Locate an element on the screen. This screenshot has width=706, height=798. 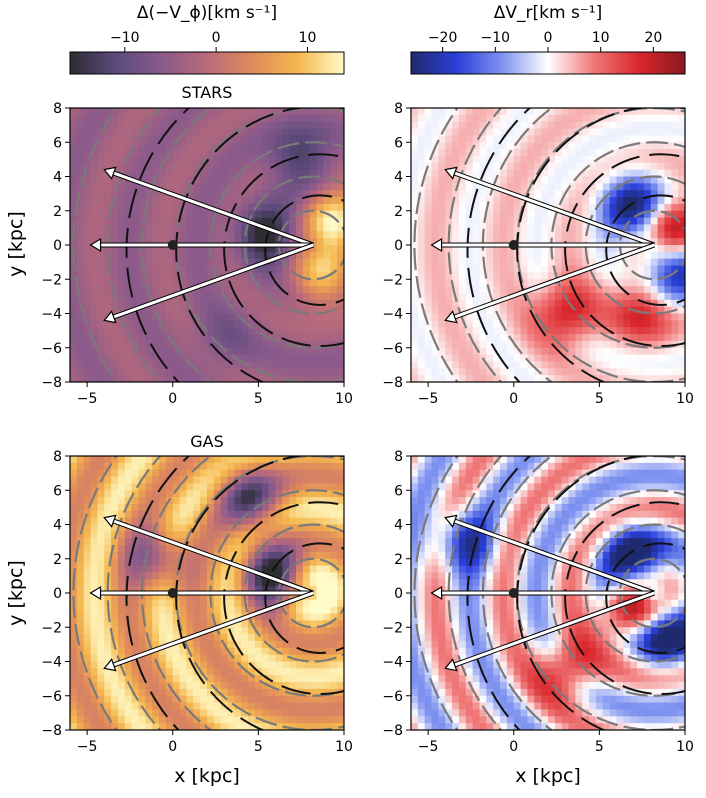
y-tick-label: −6 is located at coordinates (51, 349).